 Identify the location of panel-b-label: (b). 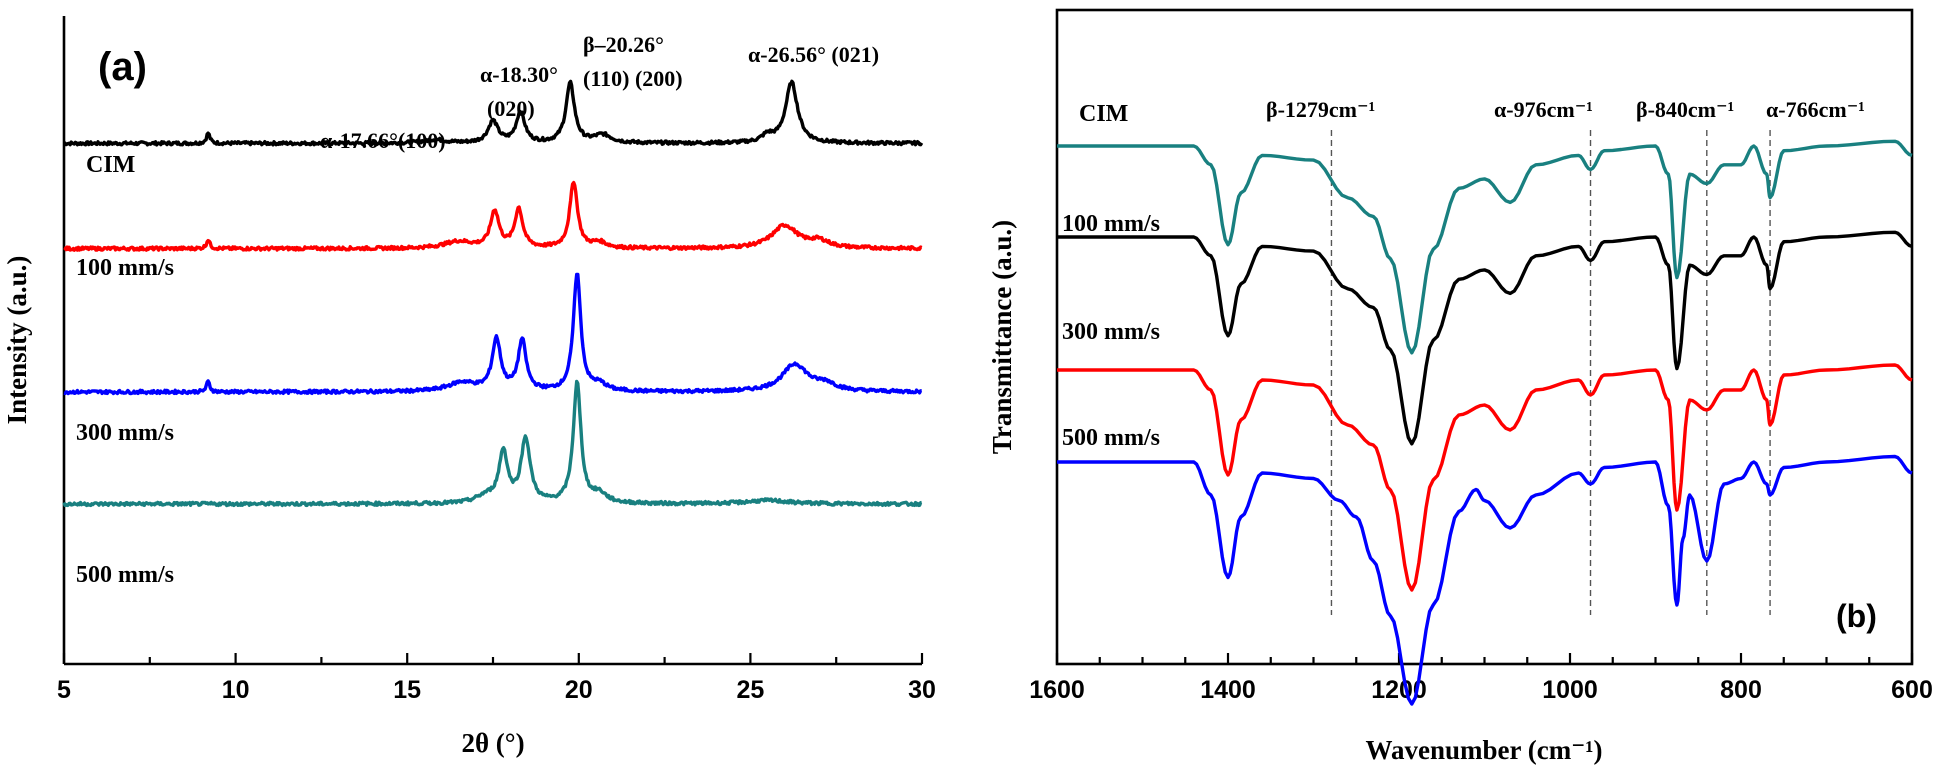
(1856, 616).